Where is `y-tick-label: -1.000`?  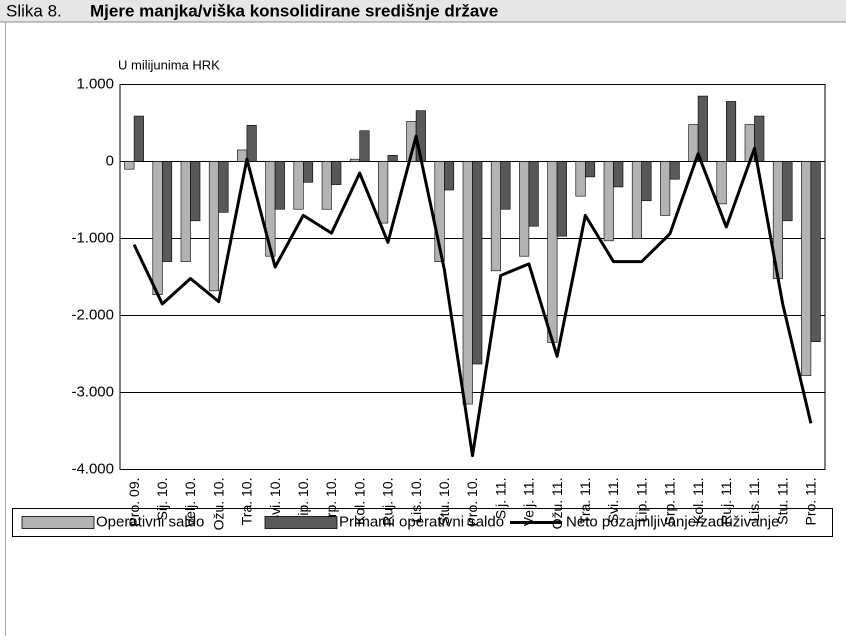 y-tick-label: -1.000 is located at coordinates (92, 237).